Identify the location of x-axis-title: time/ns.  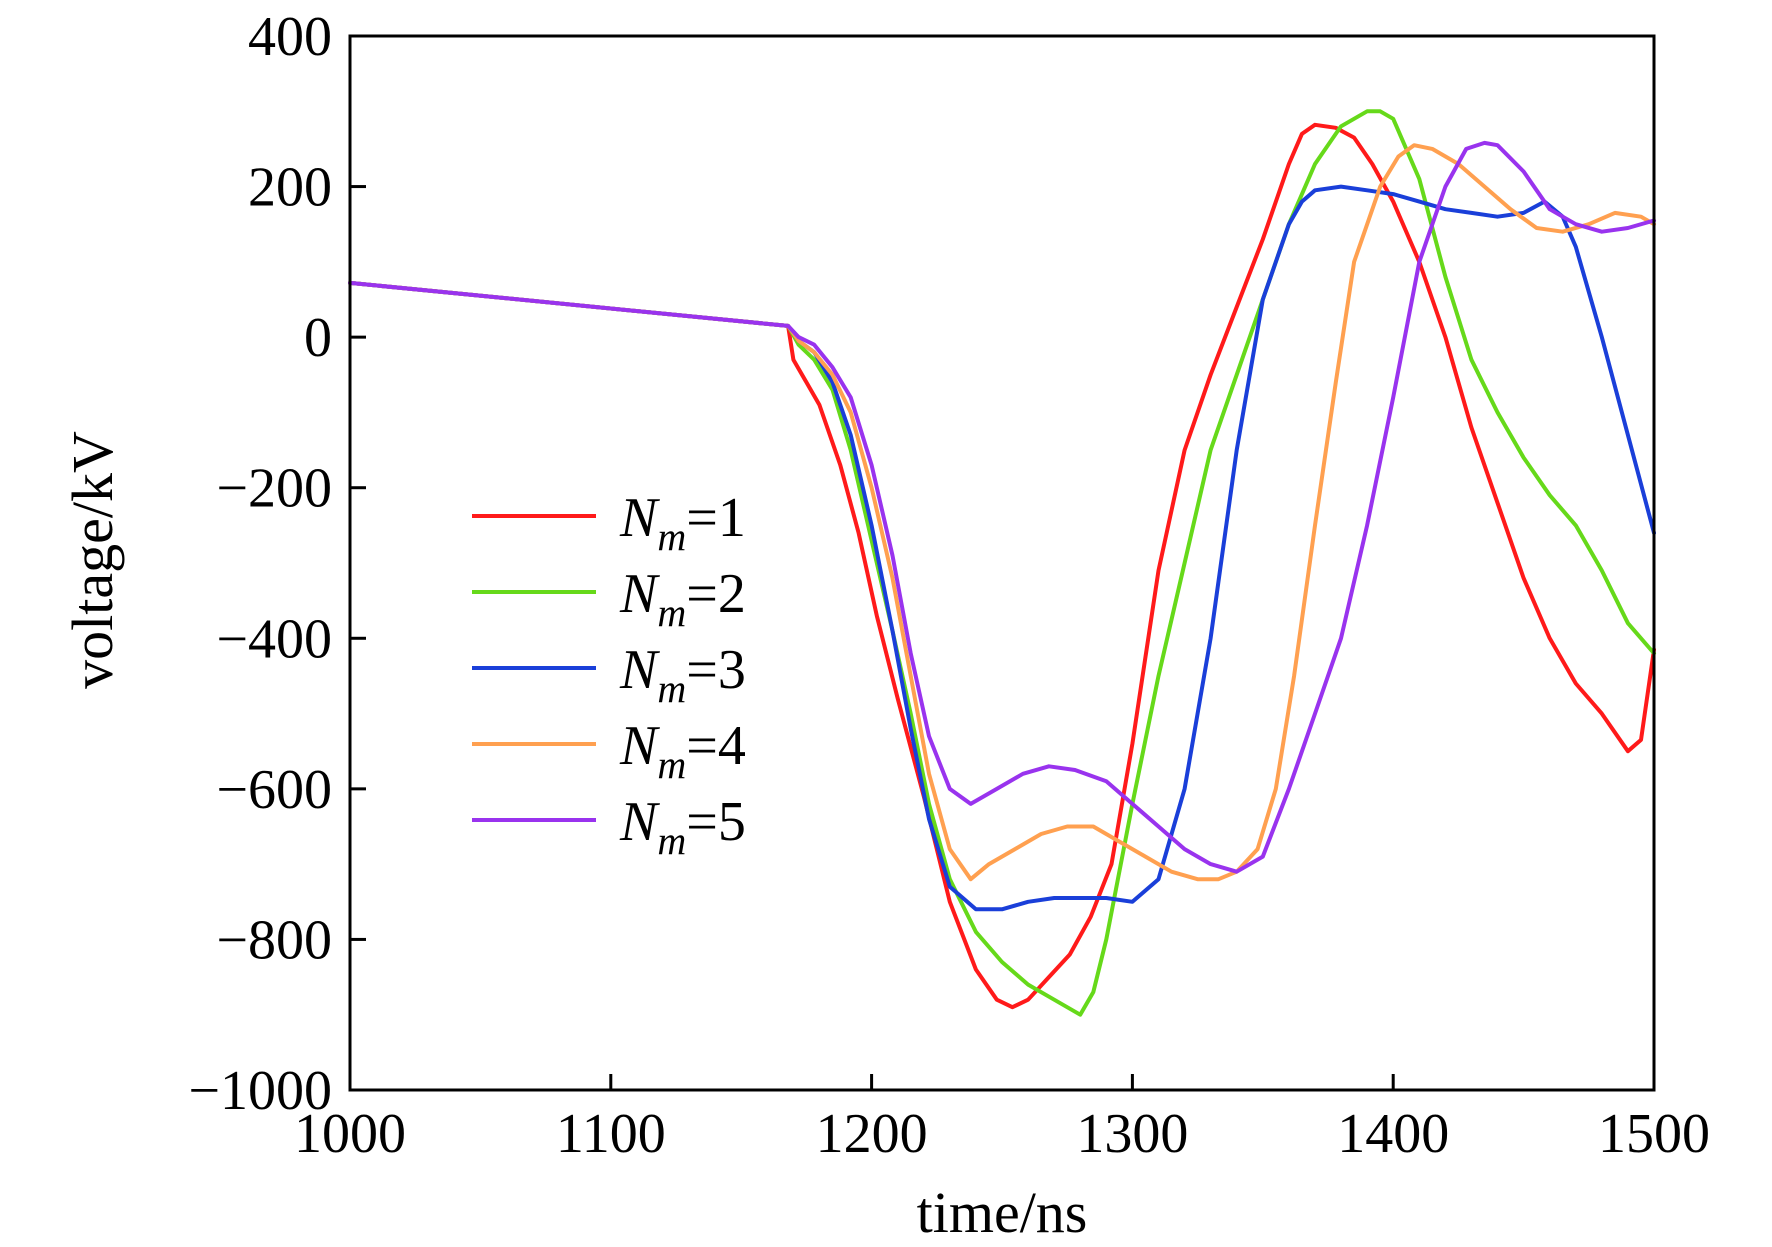
(1002, 1212).